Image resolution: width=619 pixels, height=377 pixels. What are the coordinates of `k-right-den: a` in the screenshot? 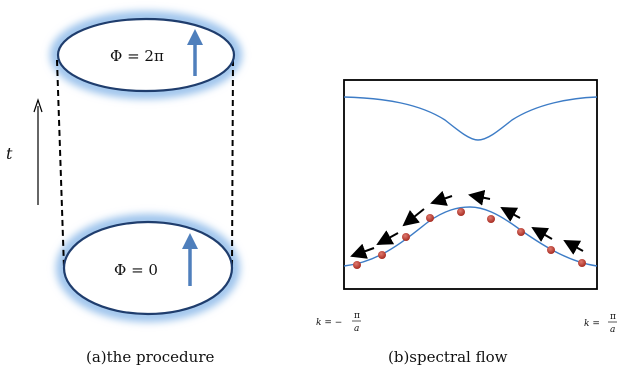 It's located at (612, 330).